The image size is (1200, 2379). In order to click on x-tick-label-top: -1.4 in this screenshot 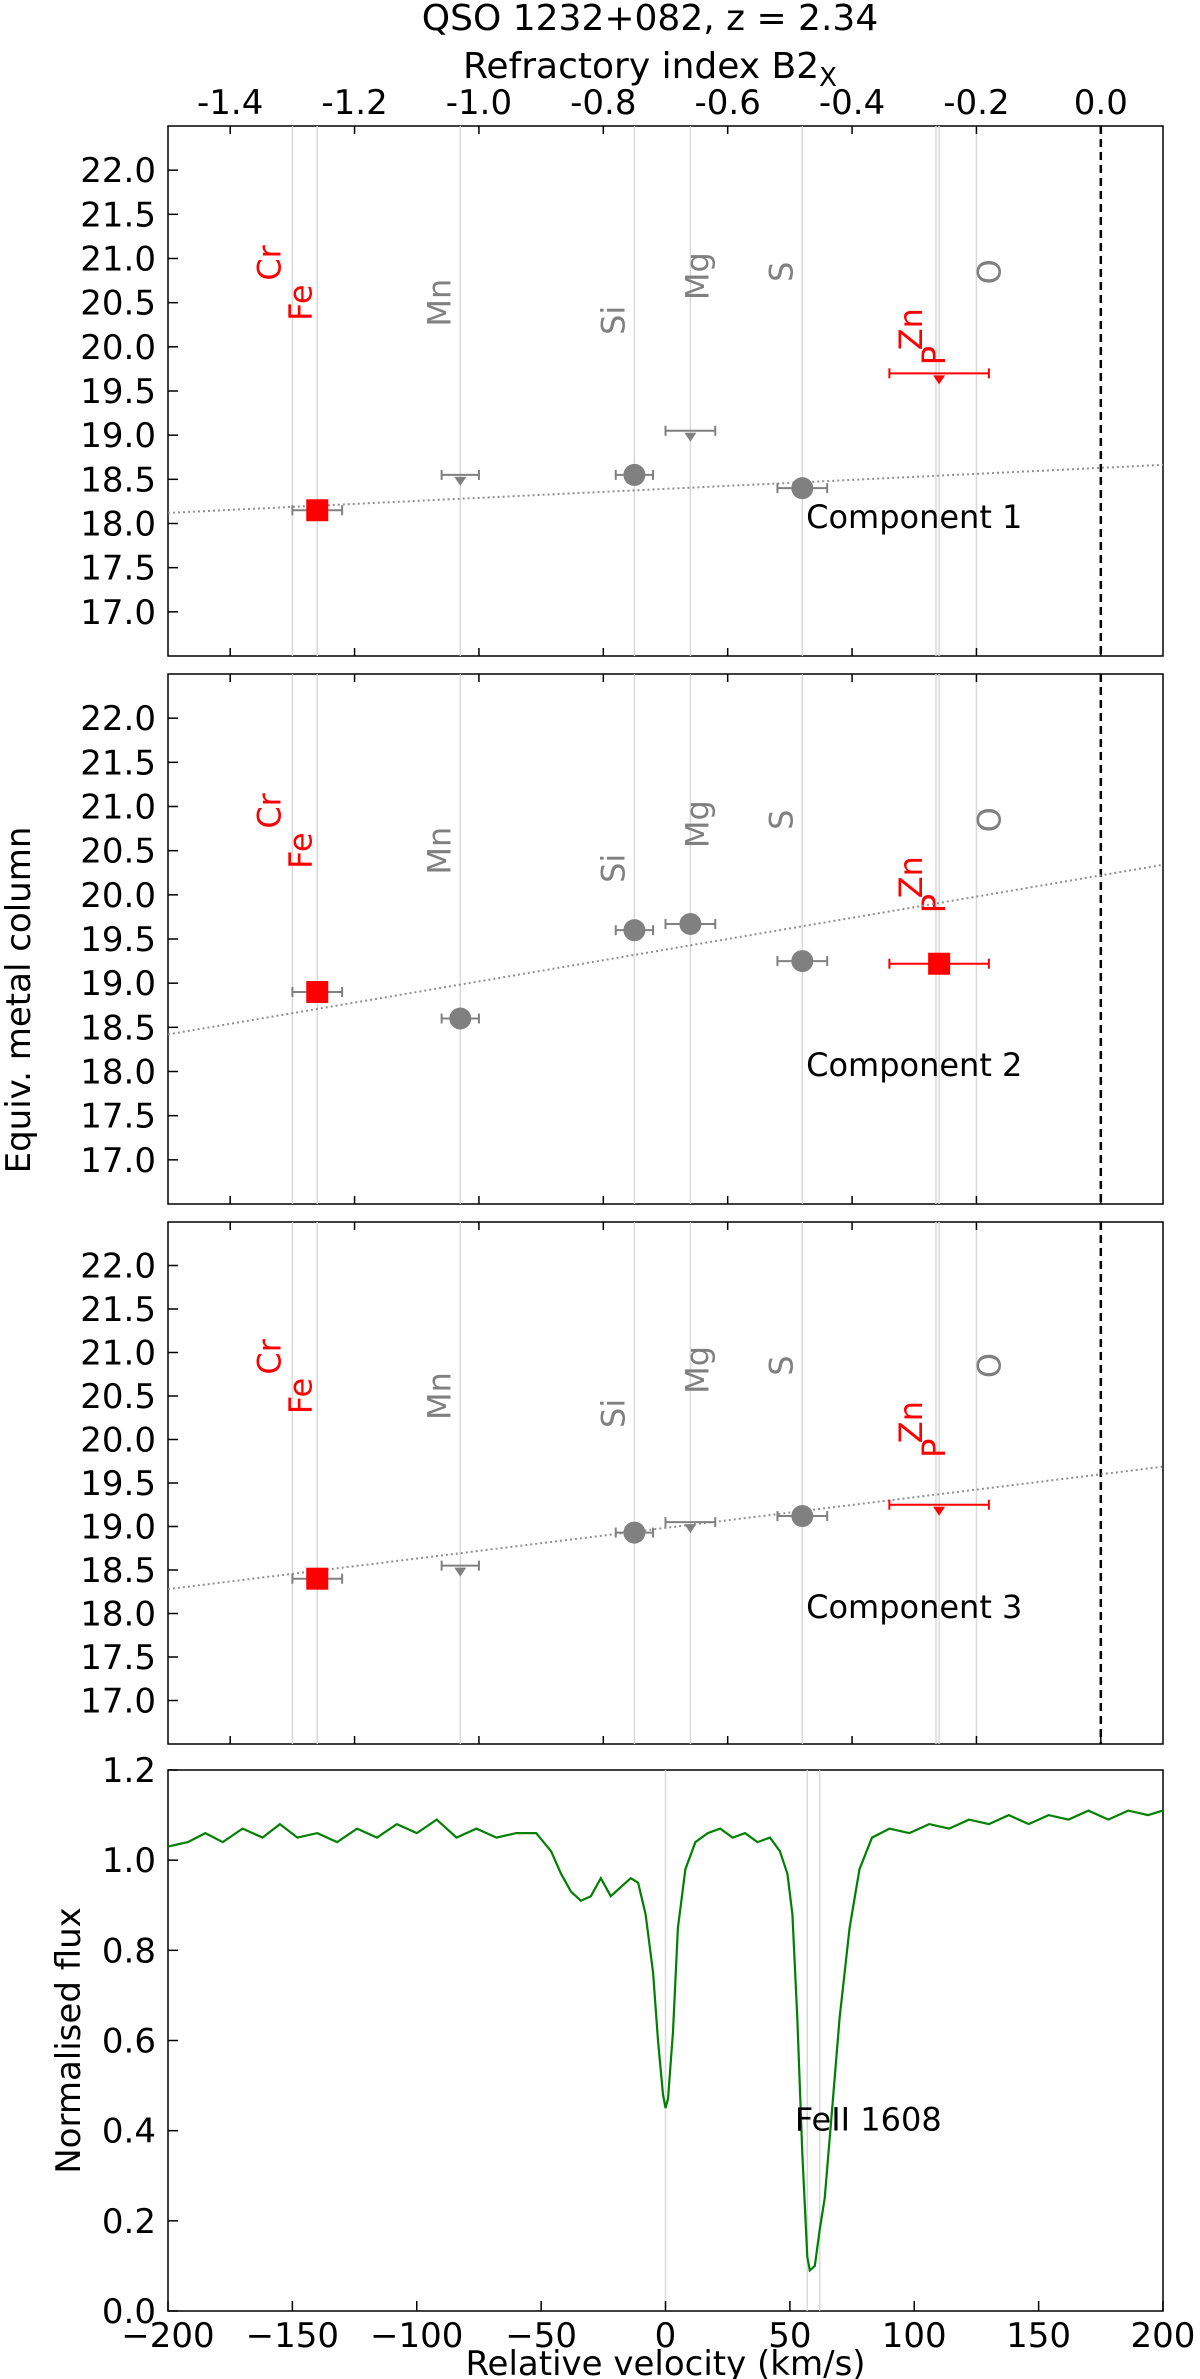, I will do `click(230, 103)`.